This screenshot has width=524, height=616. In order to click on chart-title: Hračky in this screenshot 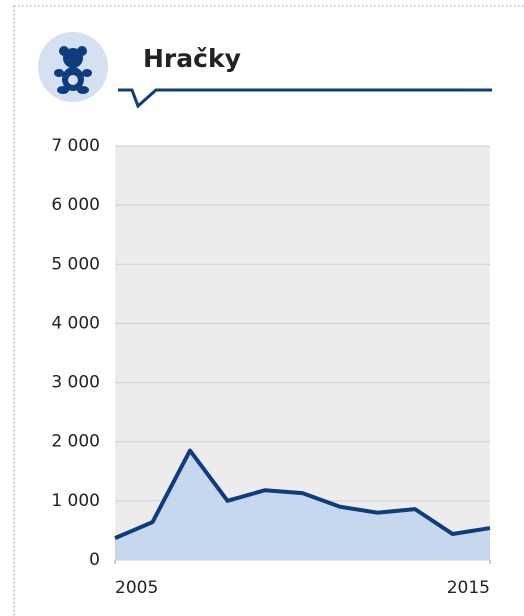, I will do `click(192, 58)`.